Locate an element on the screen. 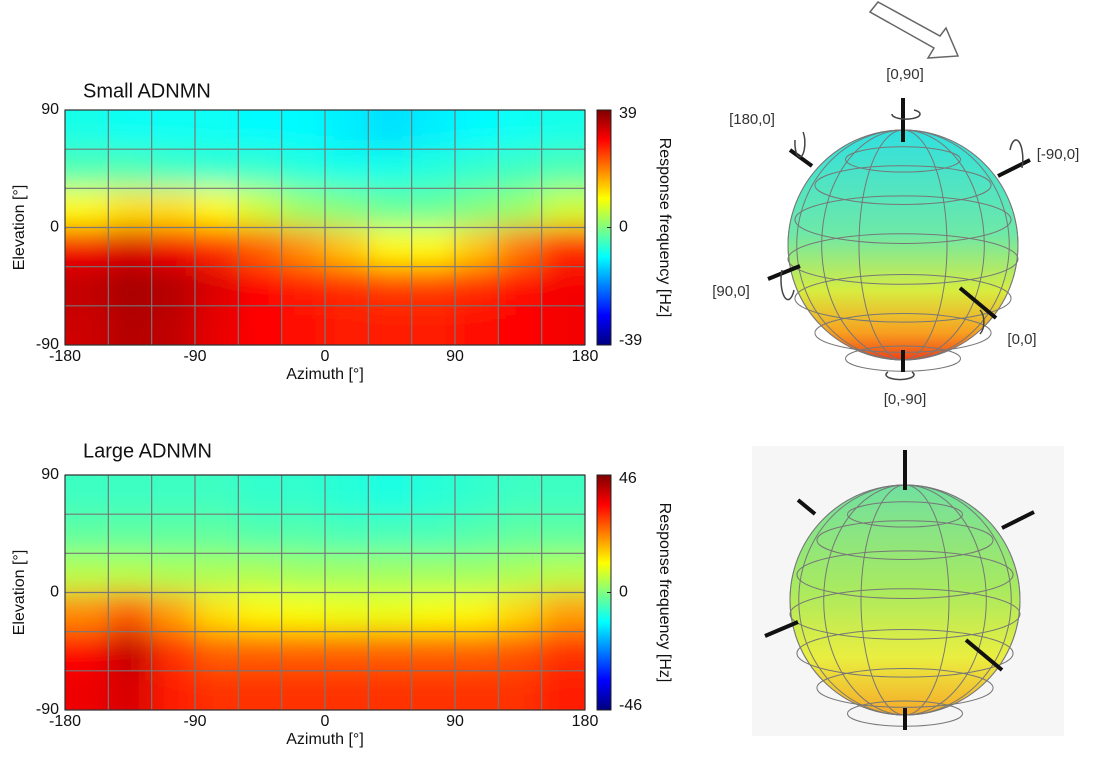  colorbar-tick-label: 46 is located at coordinates (628, 478).